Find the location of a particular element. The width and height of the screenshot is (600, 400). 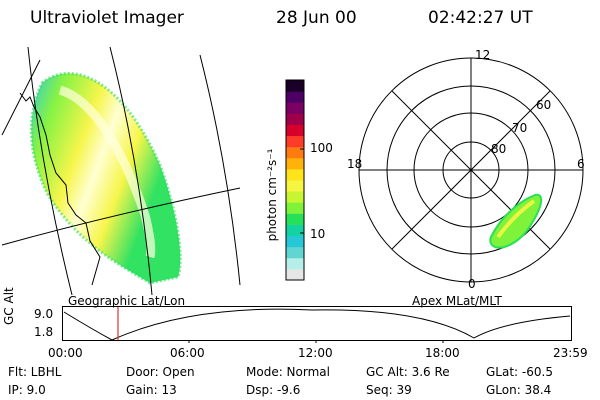

apex-caption: Apex MLat/MLT is located at coordinates (457, 301).